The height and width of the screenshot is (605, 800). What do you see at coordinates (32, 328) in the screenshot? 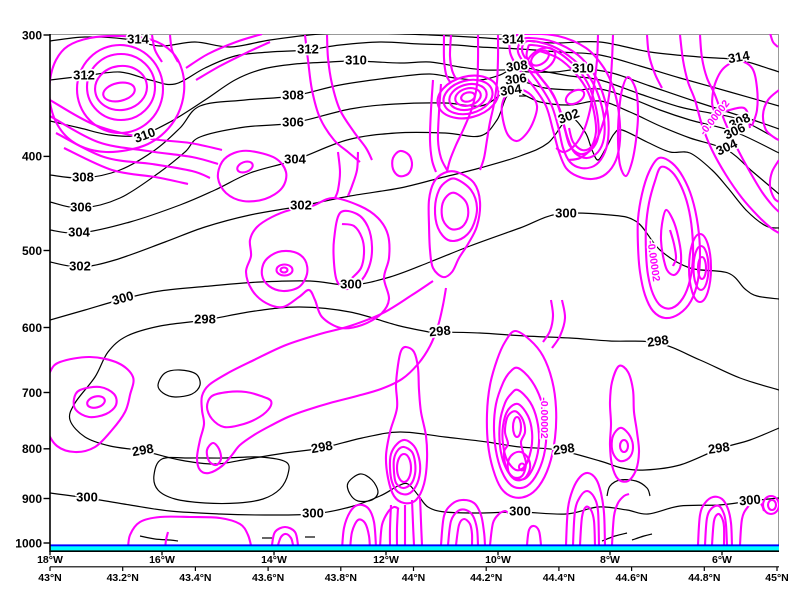
I see `svg-text: 600` at bounding box center [32, 328].